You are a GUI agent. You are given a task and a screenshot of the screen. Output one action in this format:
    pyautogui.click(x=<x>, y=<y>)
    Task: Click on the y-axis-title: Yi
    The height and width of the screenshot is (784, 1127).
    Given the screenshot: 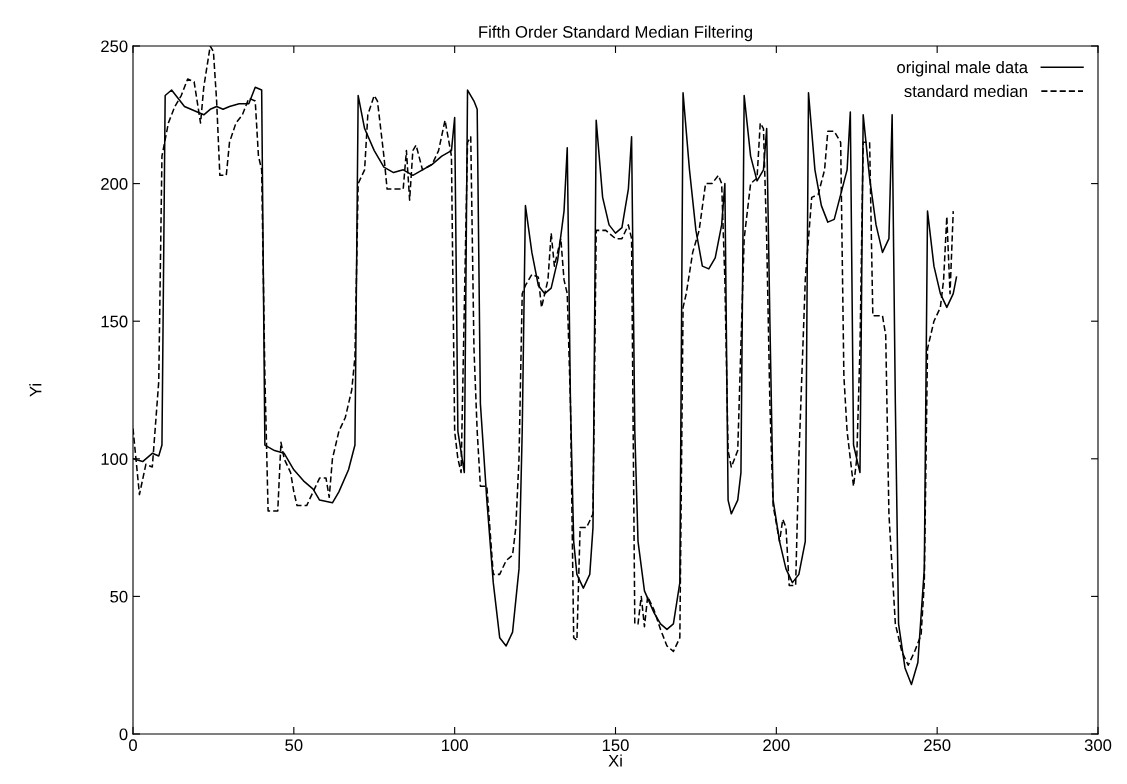 What is the action you would take?
    pyautogui.click(x=35, y=390)
    